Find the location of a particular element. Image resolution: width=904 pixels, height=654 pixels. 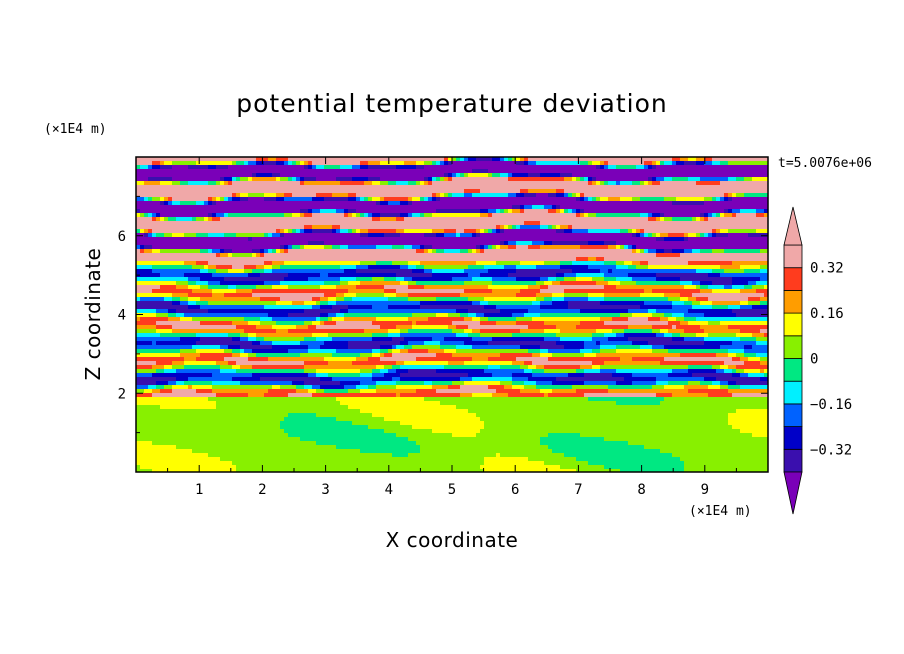

time-label: t=5.0076e+06 is located at coordinates (825, 163).